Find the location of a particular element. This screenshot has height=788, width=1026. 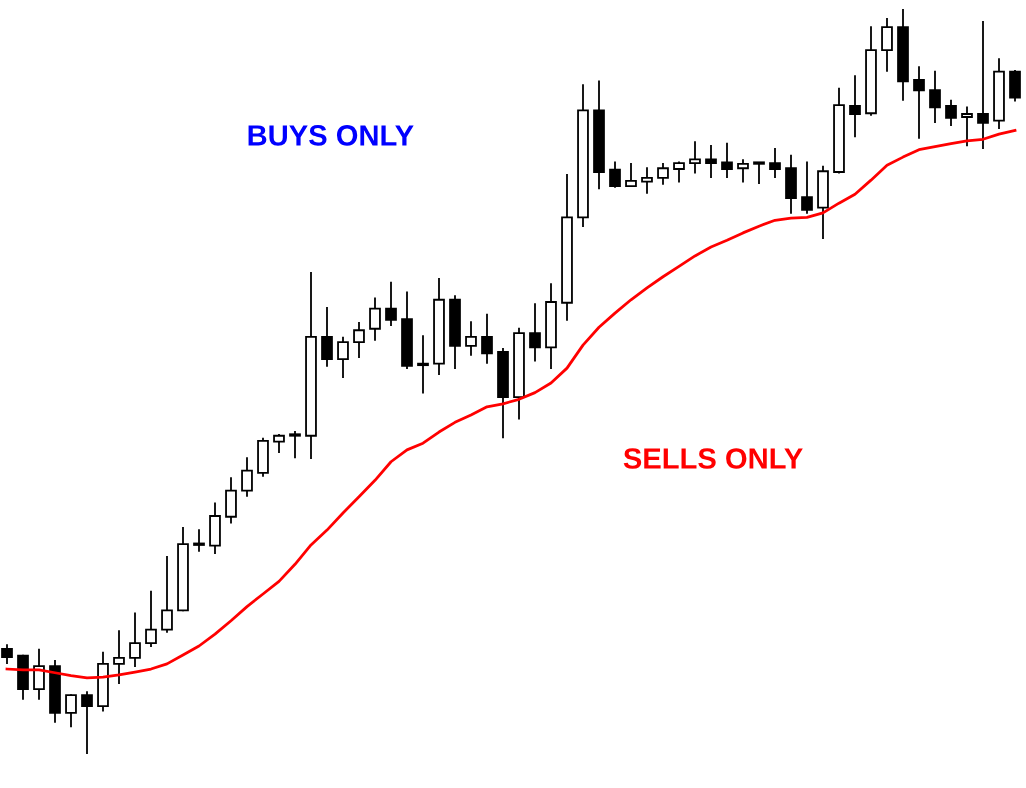

annotation: BUYS ONLY is located at coordinates (331, 135).